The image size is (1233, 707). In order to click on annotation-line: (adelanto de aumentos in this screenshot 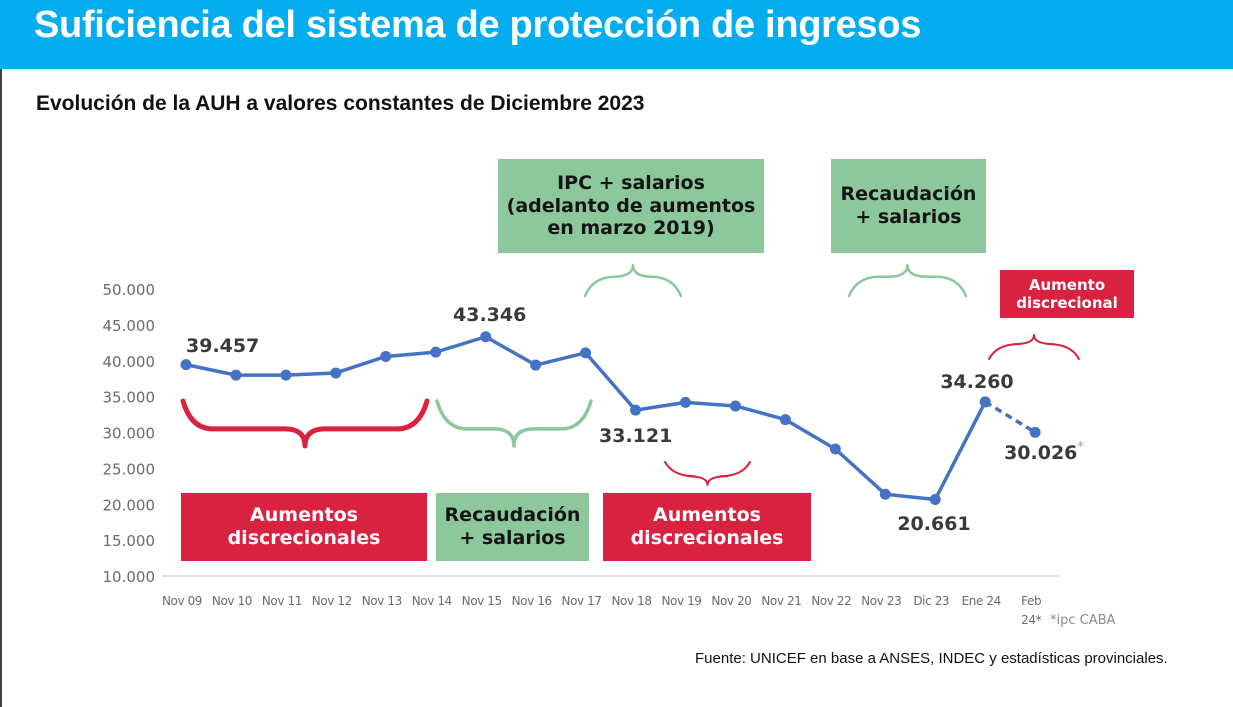, I will do `click(631, 205)`.